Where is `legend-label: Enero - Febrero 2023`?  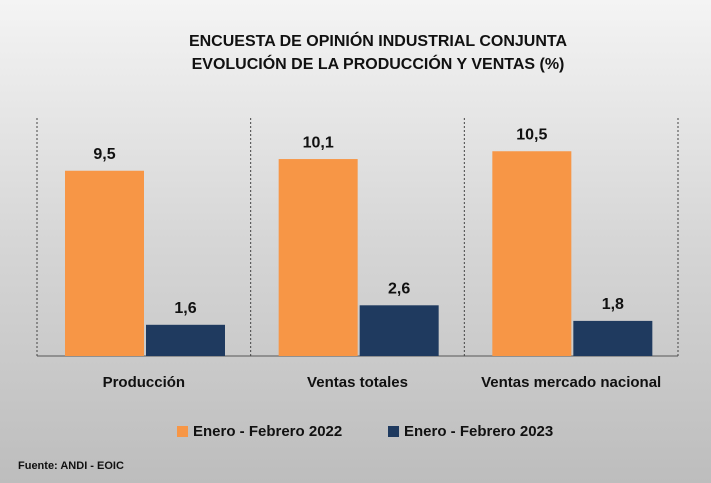
legend-label: Enero - Febrero 2023 is located at coordinates (478, 431).